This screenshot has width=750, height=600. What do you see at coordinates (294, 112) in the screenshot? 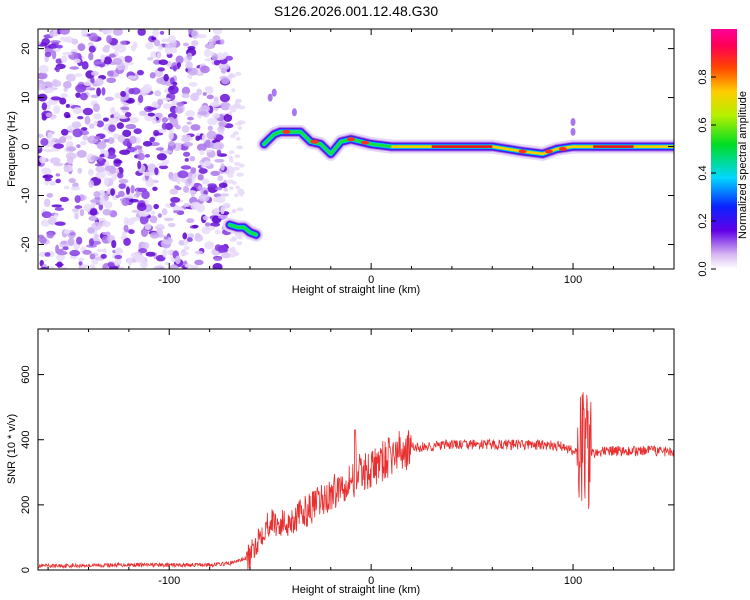
I see `spectral-fragment` at bounding box center [294, 112].